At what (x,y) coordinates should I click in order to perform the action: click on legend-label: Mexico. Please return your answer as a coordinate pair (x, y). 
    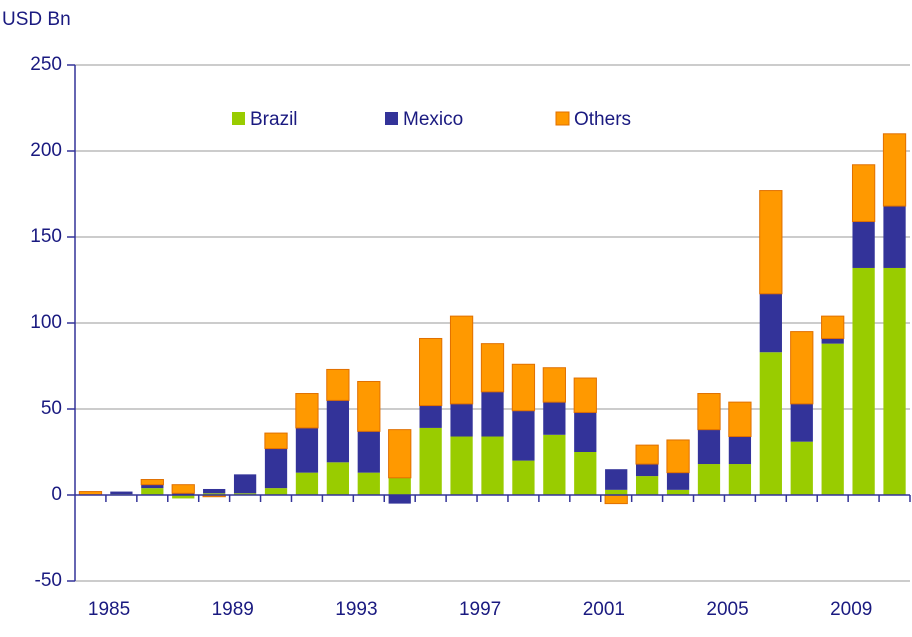
    Looking at the image, I should click on (433, 119).